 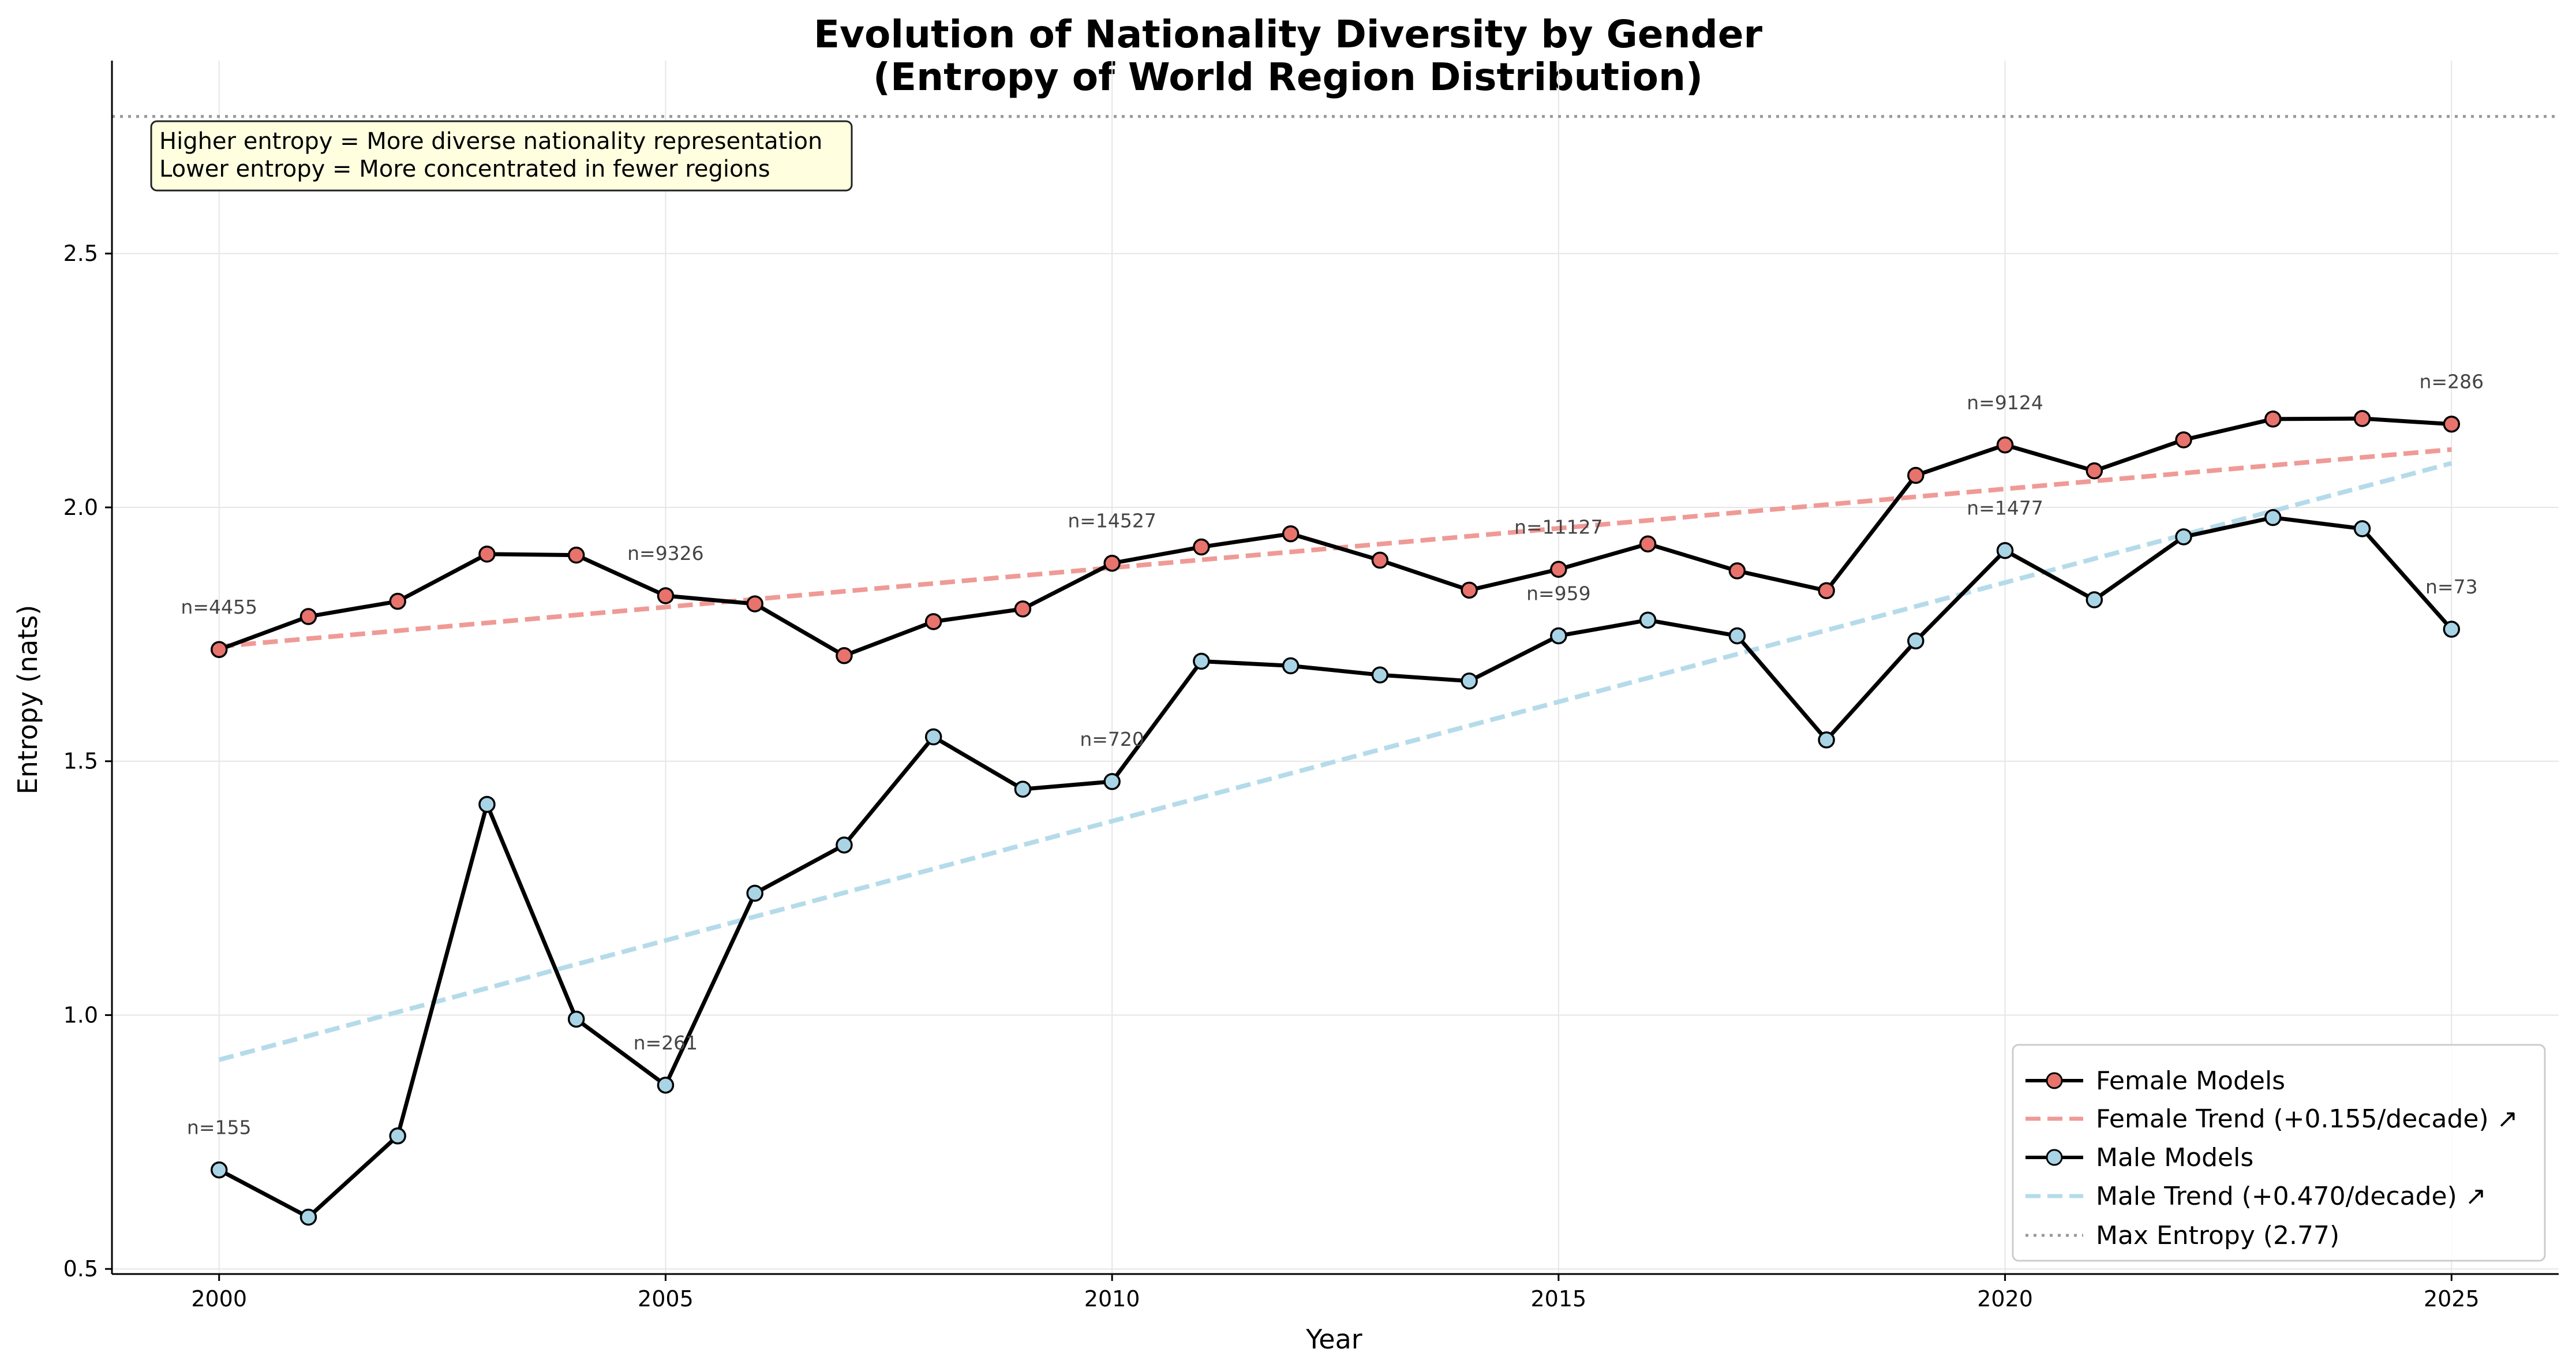 What do you see at coordinates (2190, 1081) in the screenshot?
I see `svg-text: Female Models` at bounding box center [2190, 1081].